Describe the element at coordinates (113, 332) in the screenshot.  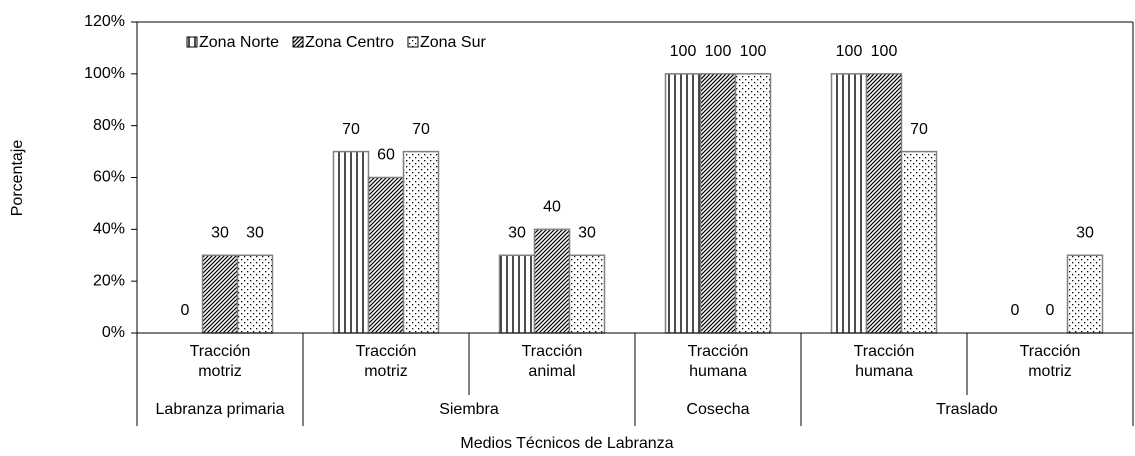
I see `y-tick-label: 0%` at that location.